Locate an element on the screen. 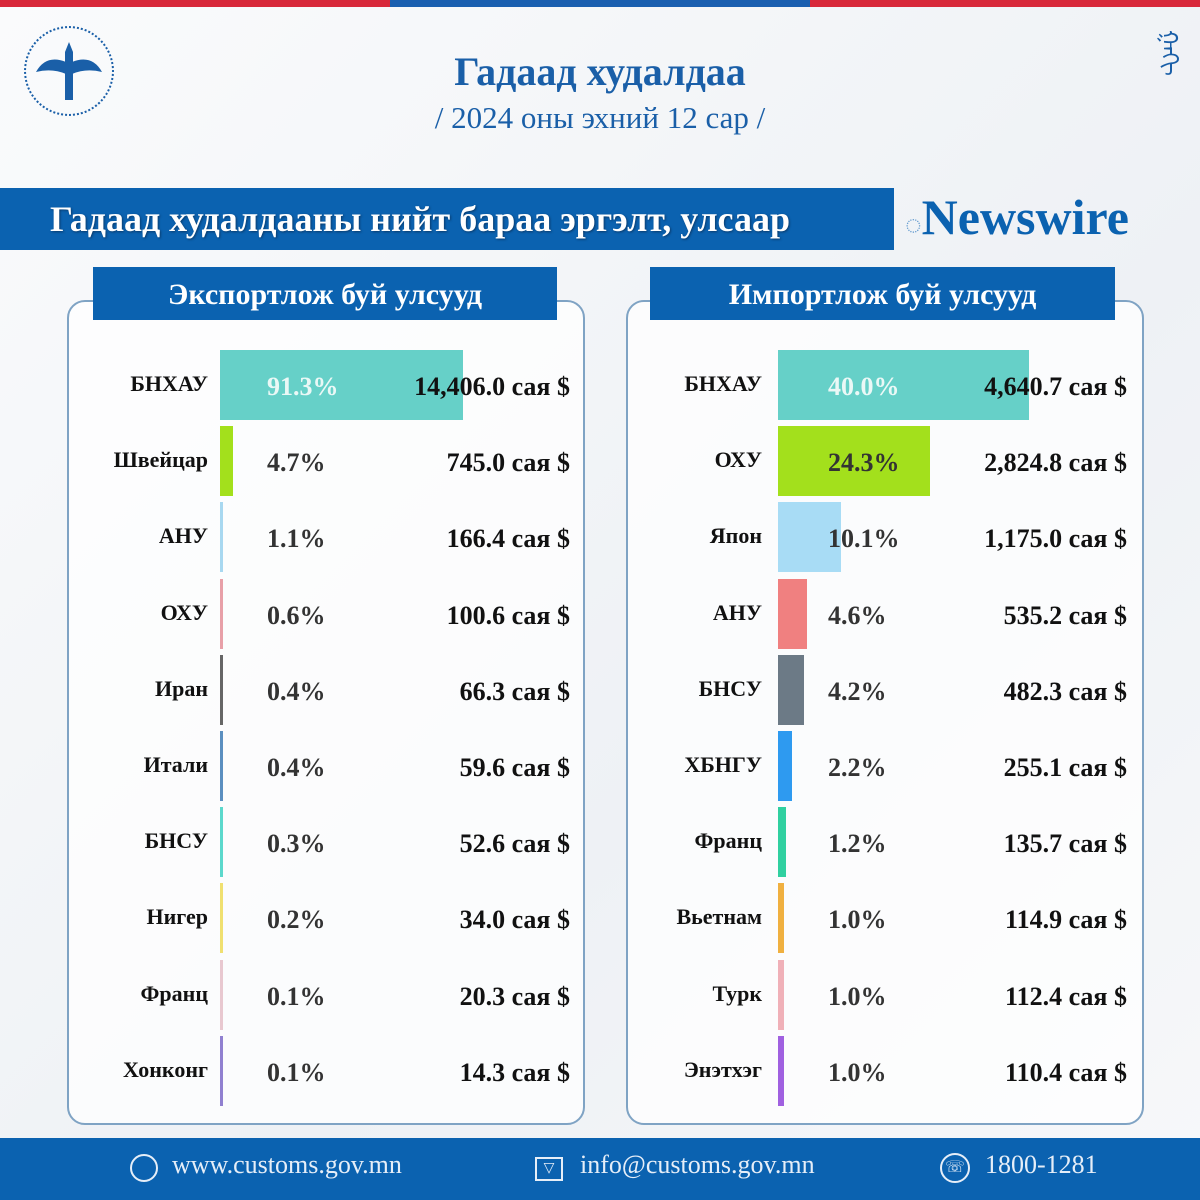  export-percent-label: 0.2% is located at coordinates (296, 920).